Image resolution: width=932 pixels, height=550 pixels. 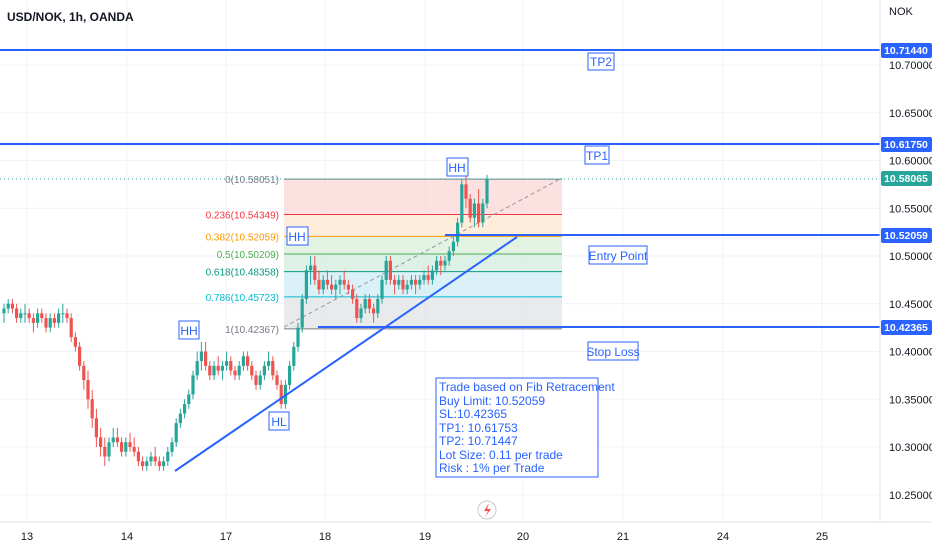 I want to click on price-tick-label: 10.40000, so click(x=910, y=353).